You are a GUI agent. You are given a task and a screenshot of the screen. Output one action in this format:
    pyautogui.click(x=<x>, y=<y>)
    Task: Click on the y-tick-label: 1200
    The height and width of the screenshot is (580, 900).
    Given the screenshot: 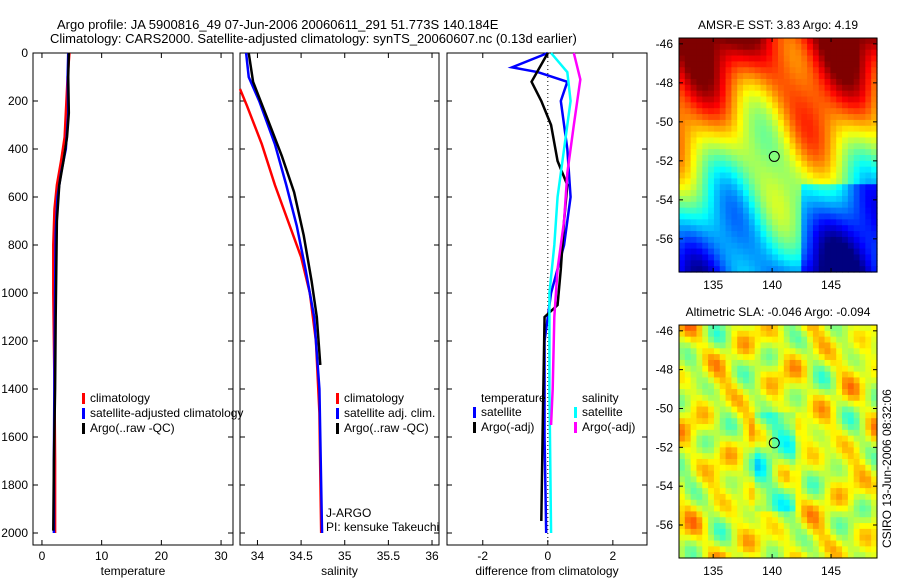 What is the action you would take?
    pyautogui.click(x=14, y=341)
    